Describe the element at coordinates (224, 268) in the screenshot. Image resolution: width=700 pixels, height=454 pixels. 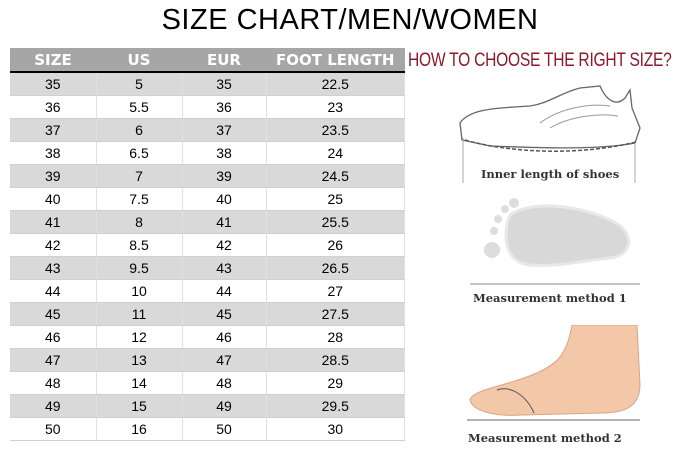
I see `eur-cell: 43` at that location.